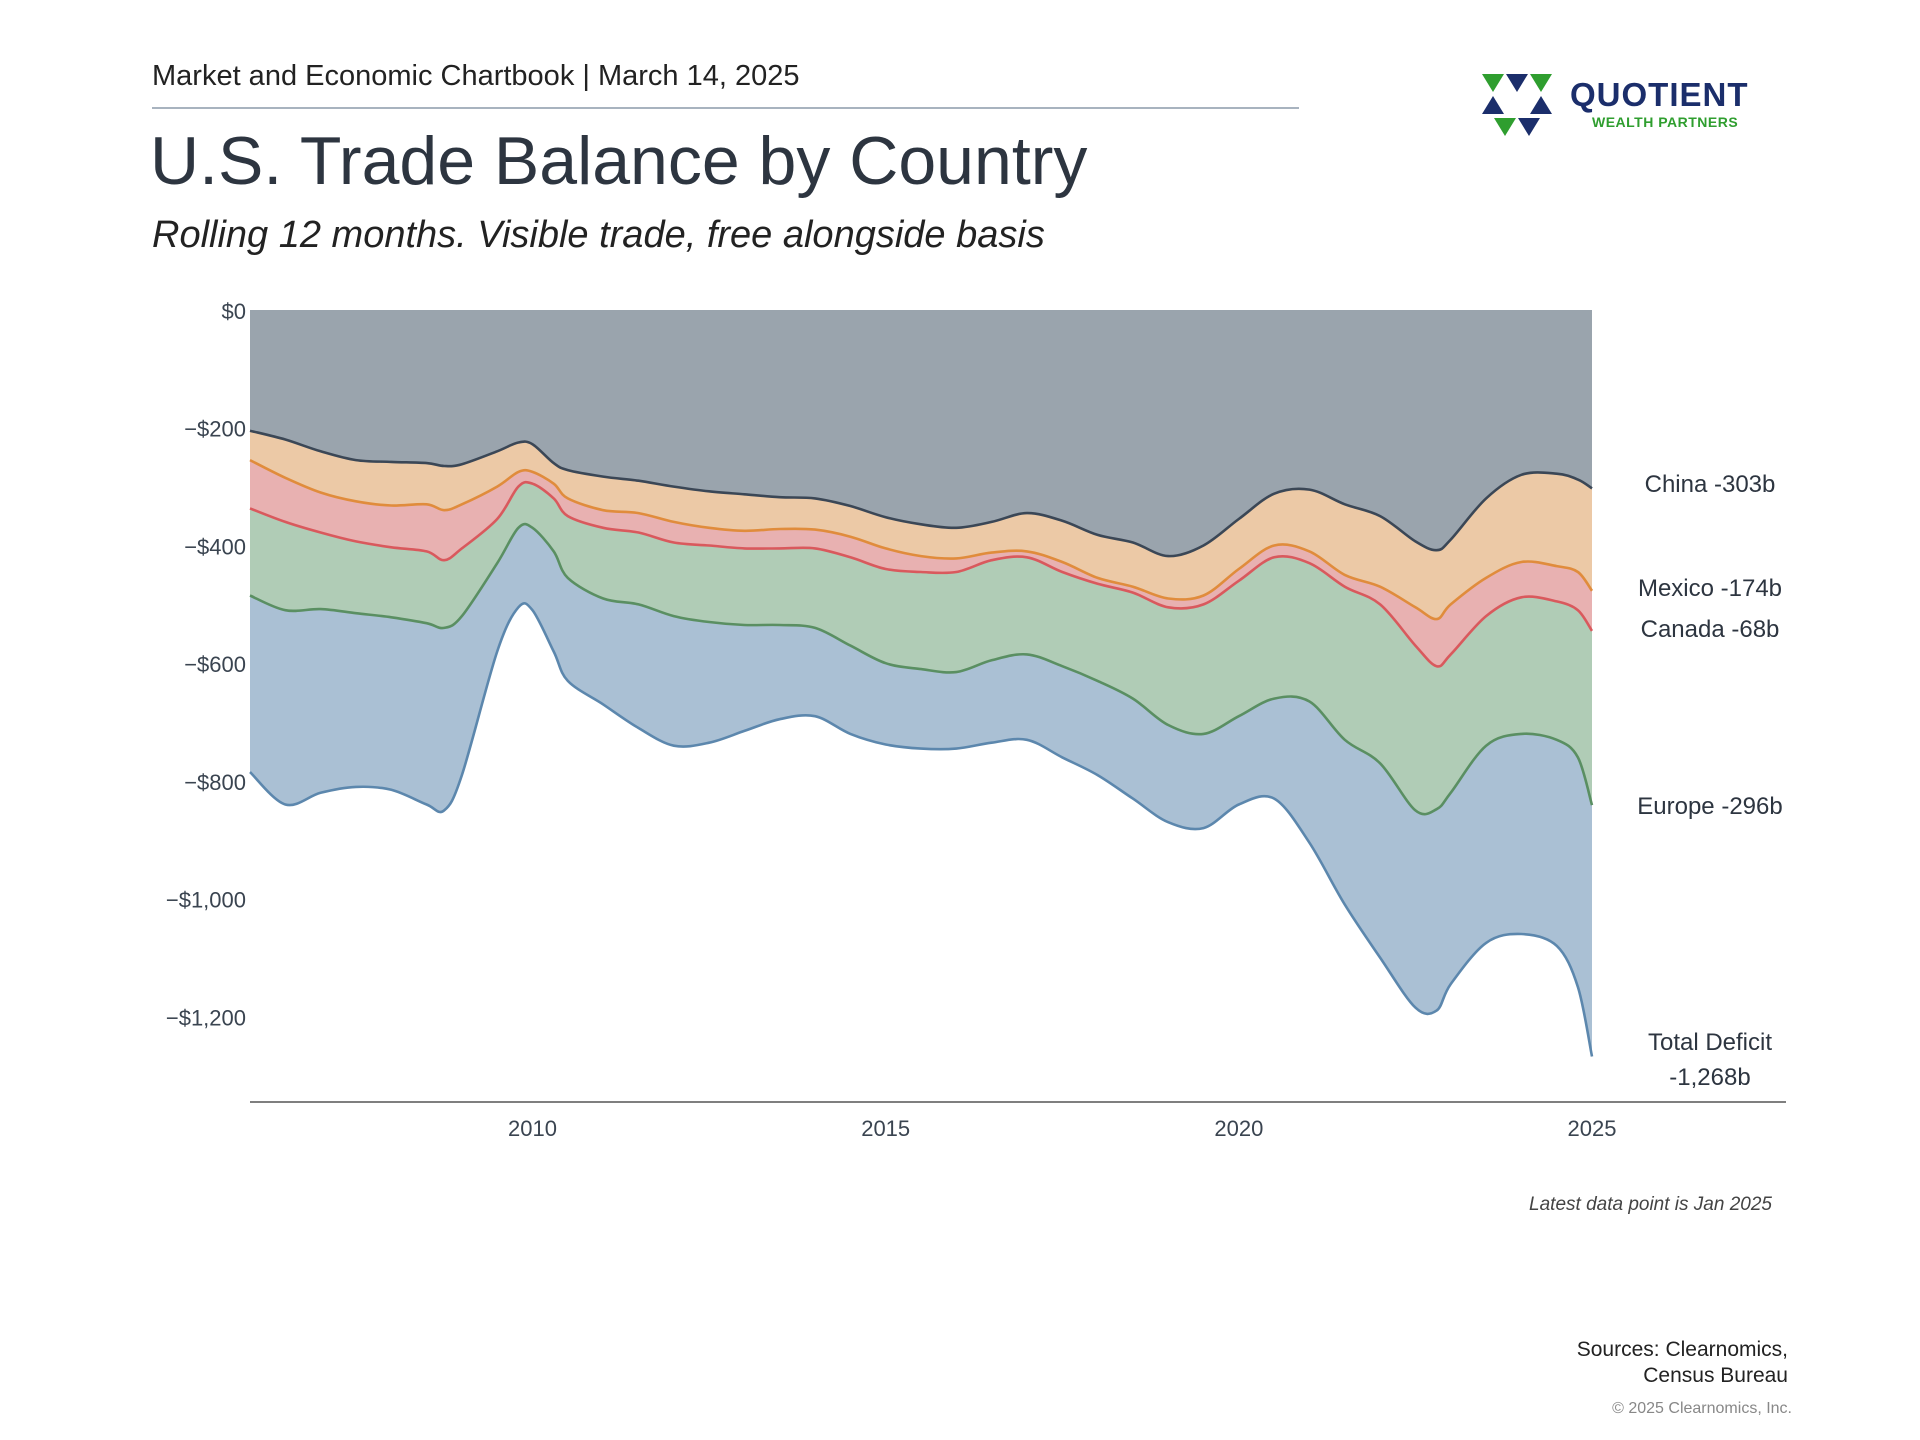  Describe the element at coordinates (921, 493) in the screenshot. I see `line-china` at that location.